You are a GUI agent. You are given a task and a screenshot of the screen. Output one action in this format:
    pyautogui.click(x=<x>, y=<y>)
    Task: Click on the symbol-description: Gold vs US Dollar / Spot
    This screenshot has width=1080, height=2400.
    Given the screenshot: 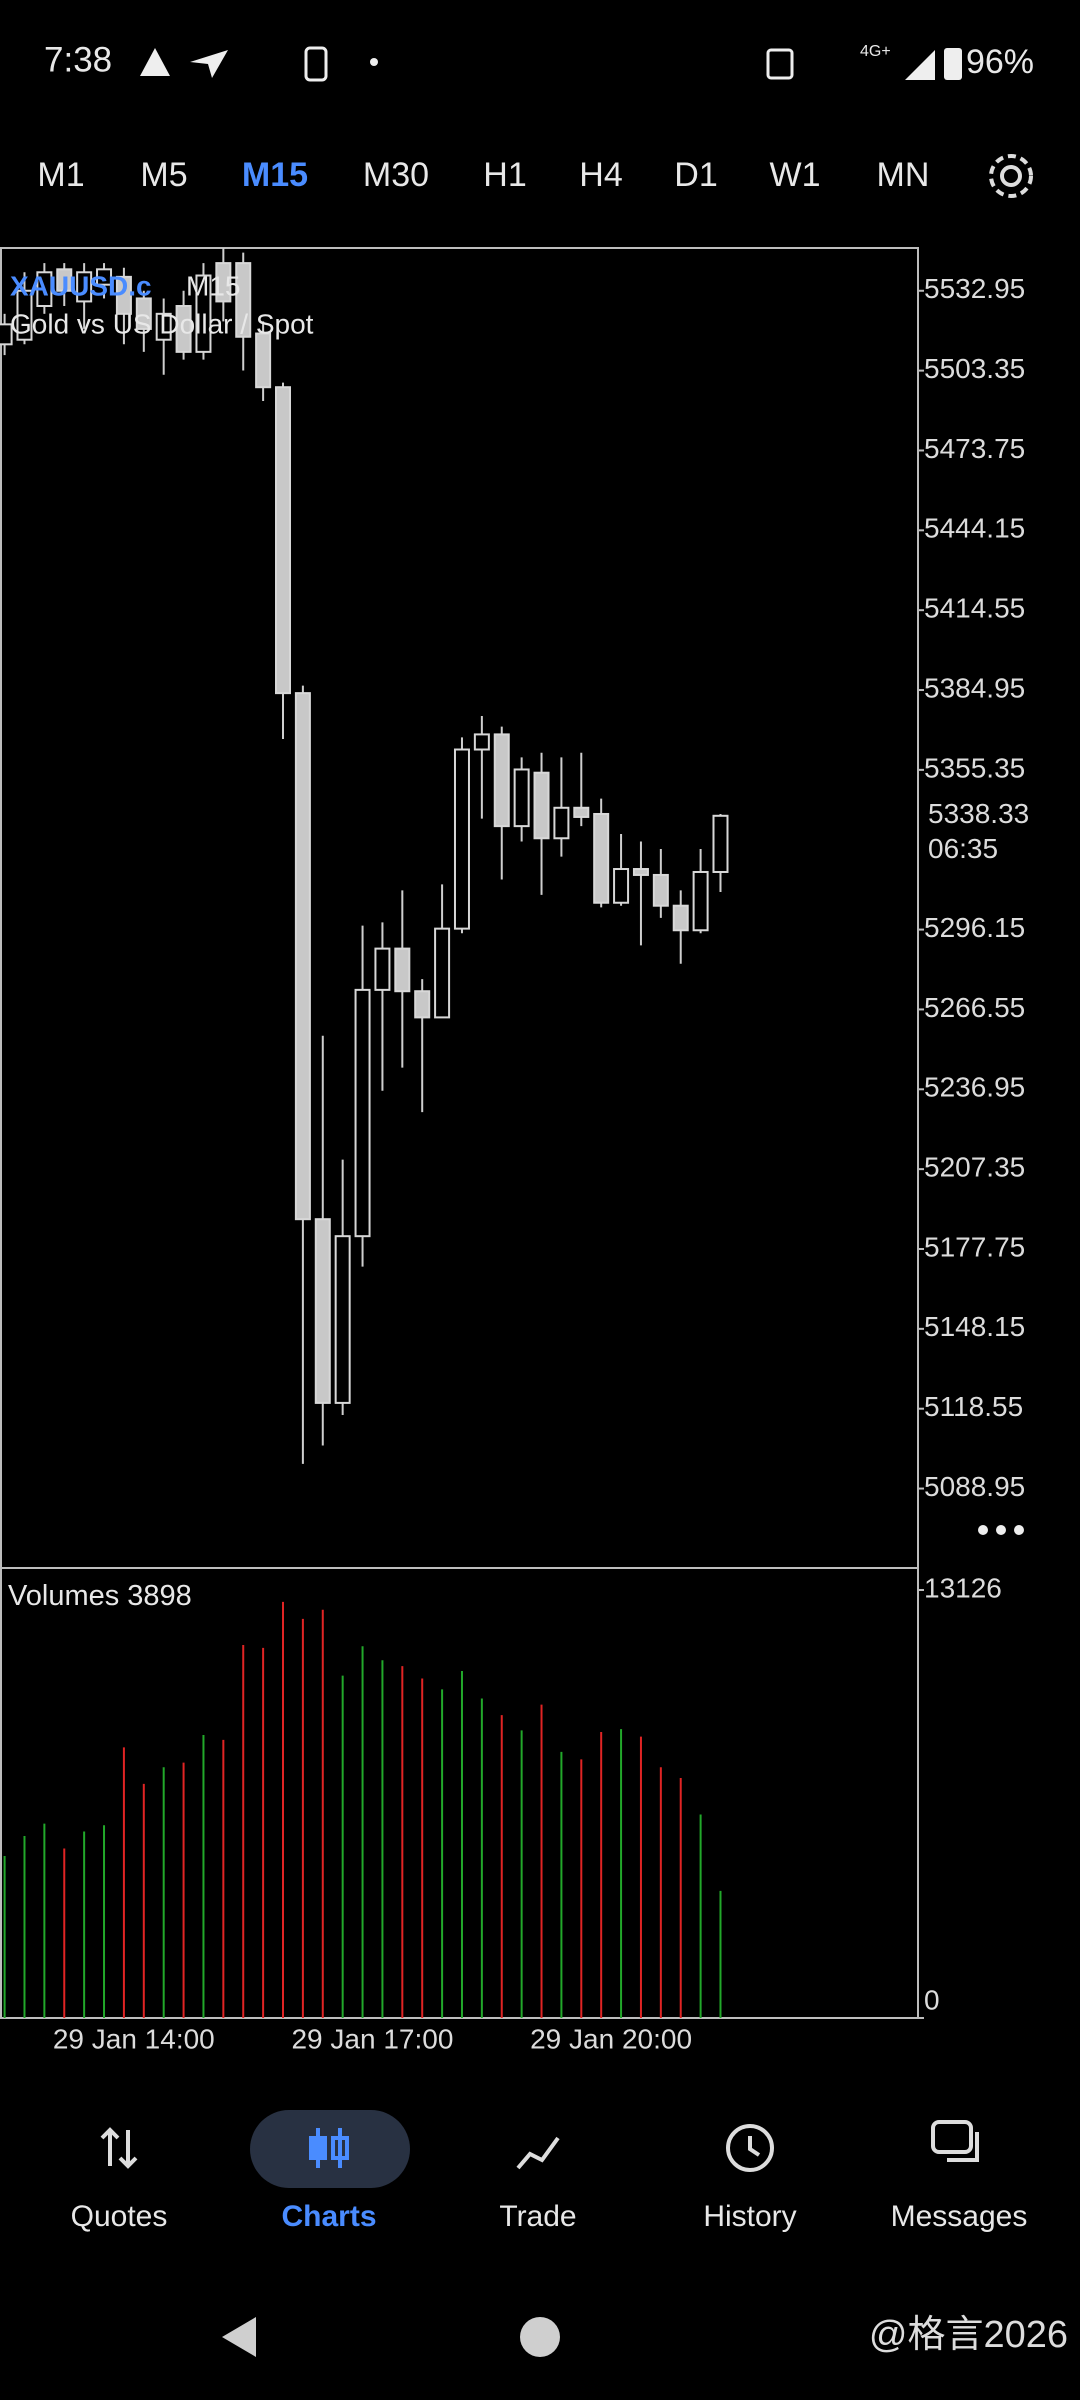 What is the action you would take?
    pyautogui.click(x=162, y=323)
    